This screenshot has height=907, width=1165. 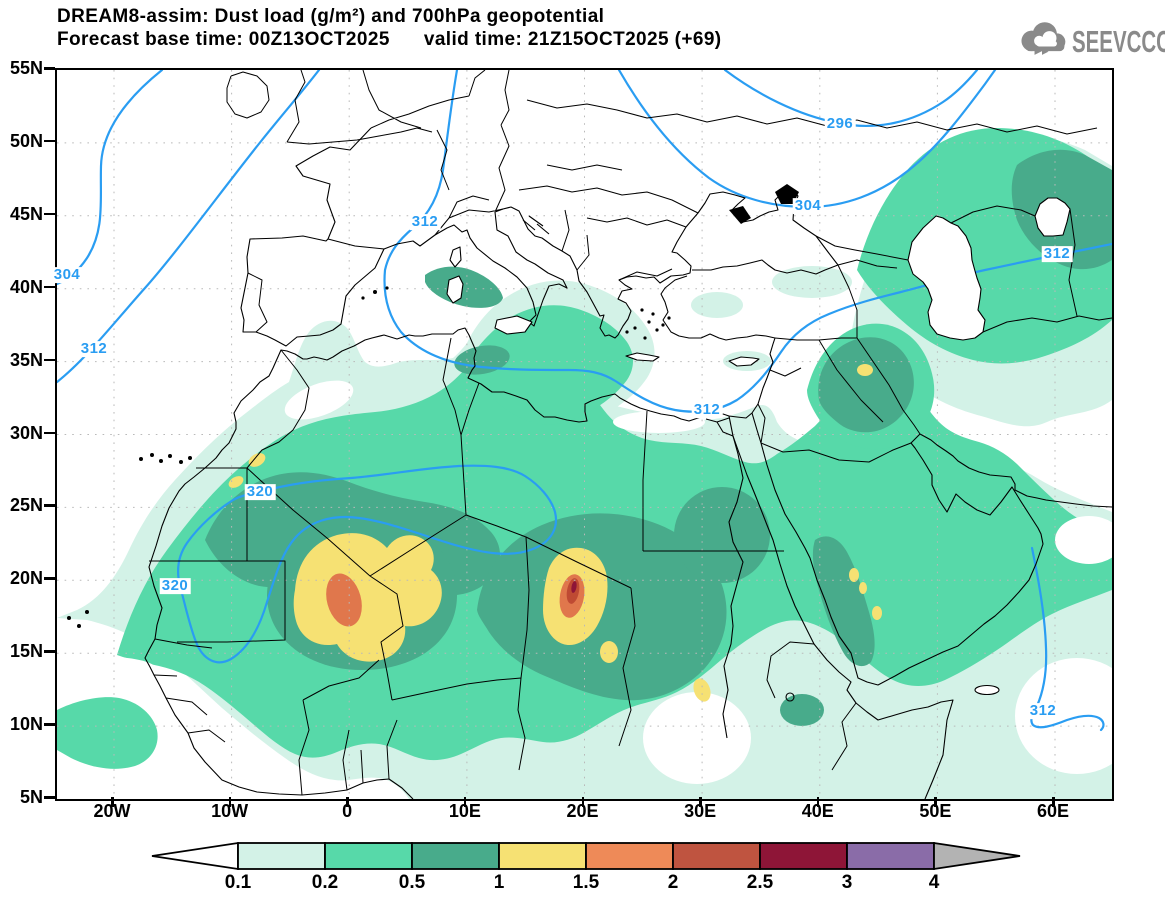 What do you see at coordinates (464, 811) in the screenshot?
I see `lon-label: 10E` at bounding box center [464, 811].